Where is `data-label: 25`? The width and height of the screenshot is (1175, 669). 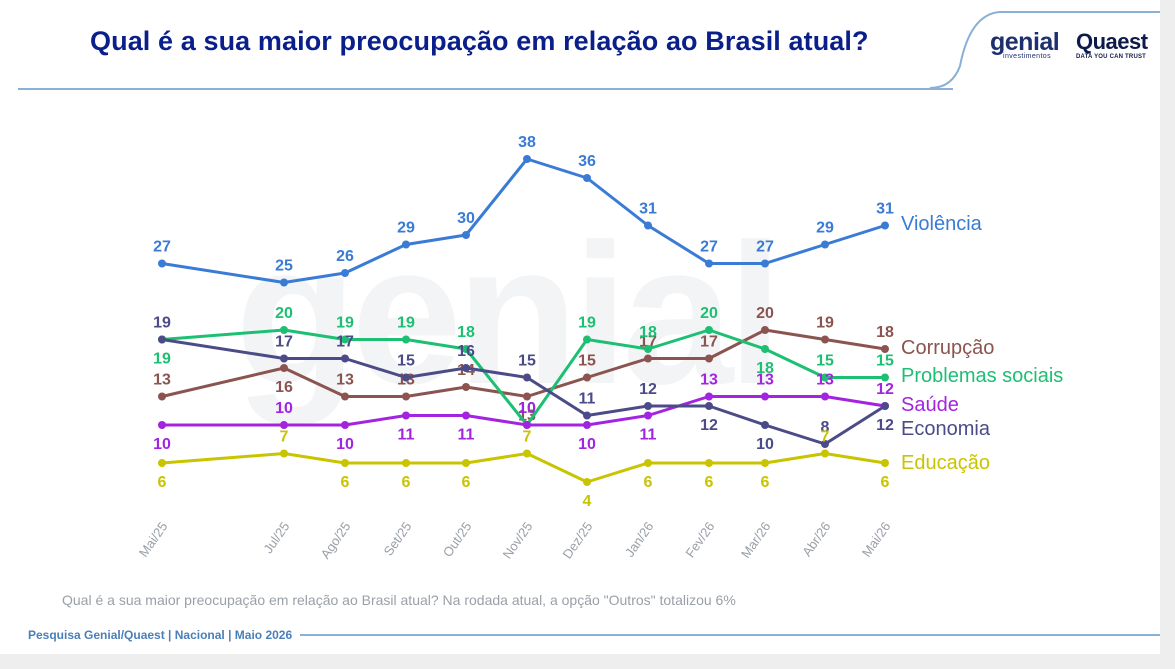
data-label: 25 is located at coordinates (284, 266).